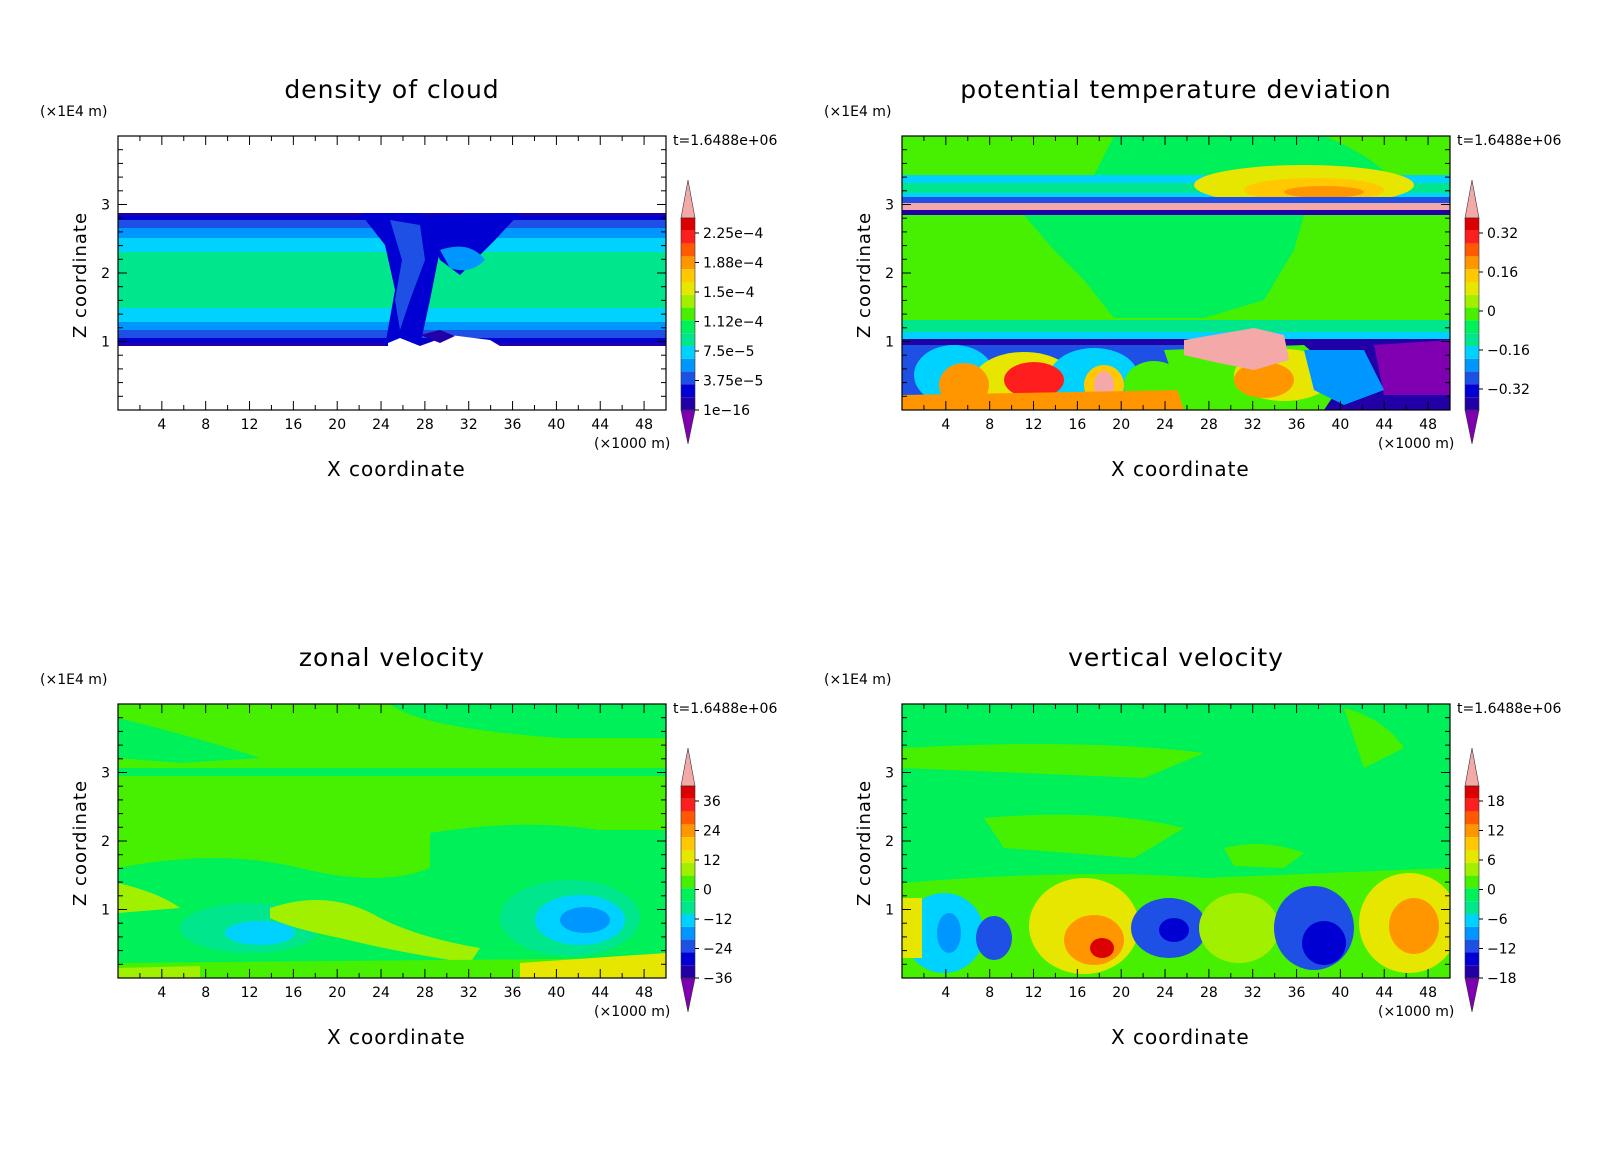  What do you see at coordinates (712, 832) in the screenshot?
I see `colorbar-label: 24` at bounding box center [712, 832].